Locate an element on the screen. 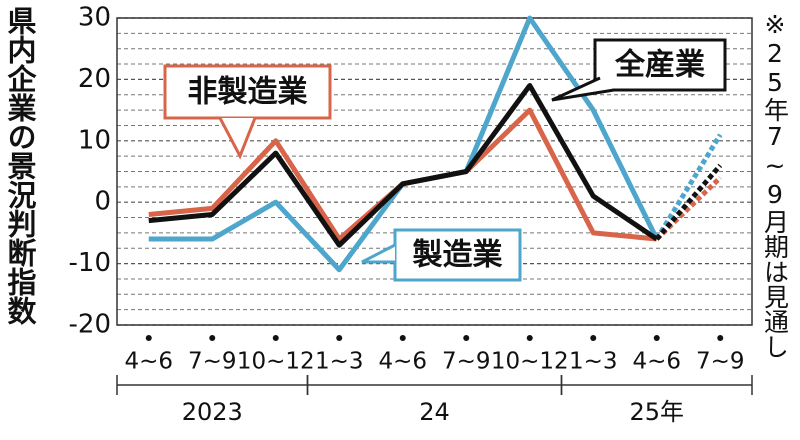  y-tick-label: 10 is located at coordinates (94, 140).